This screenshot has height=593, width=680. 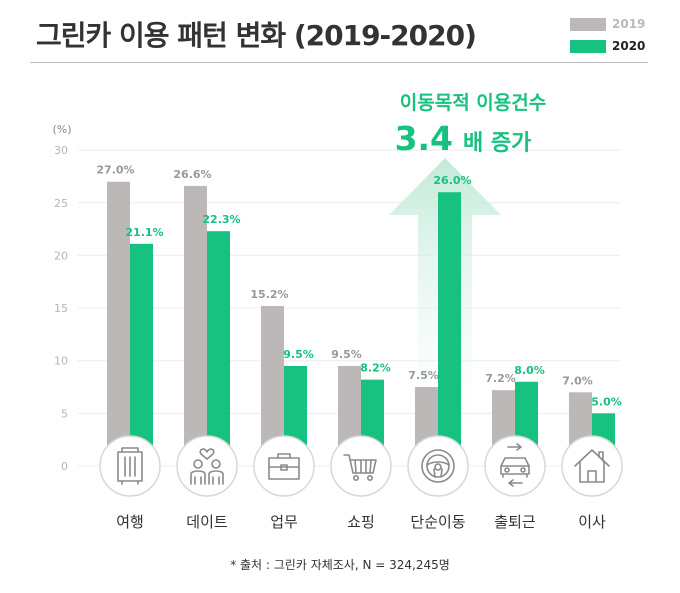 What do you see at coordinates (192, 174) in the screenshot?
I see `data-label-2019: 26.6%` at bounding box center [192, 174].